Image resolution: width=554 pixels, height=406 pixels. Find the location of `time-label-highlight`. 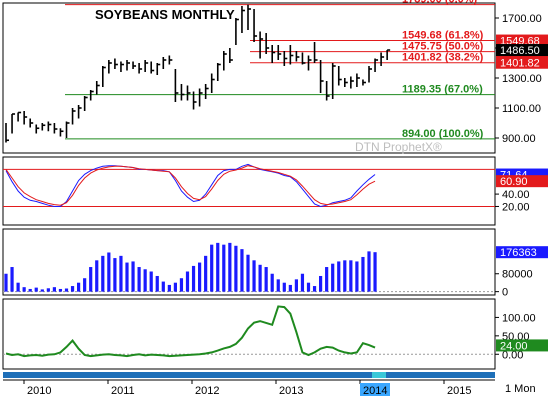

time-label-highlight is located at coordinates (375, 389).